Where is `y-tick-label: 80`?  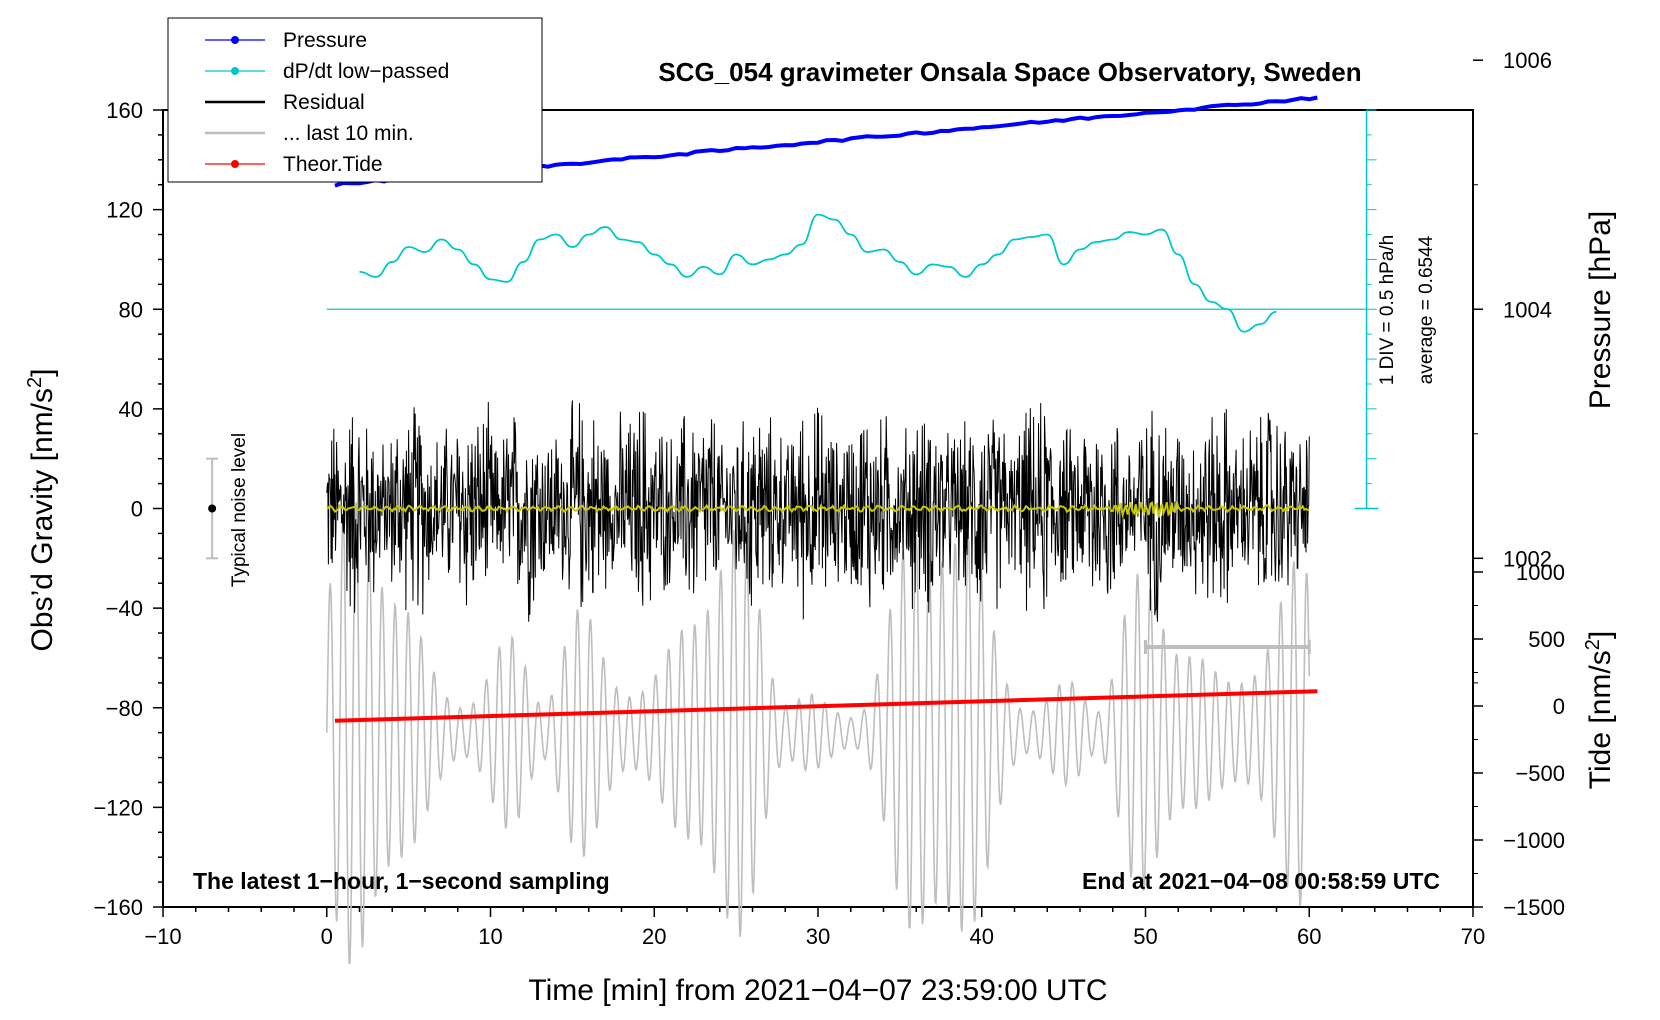 y-tick-label: 80 is located at coordinates (131, 309).